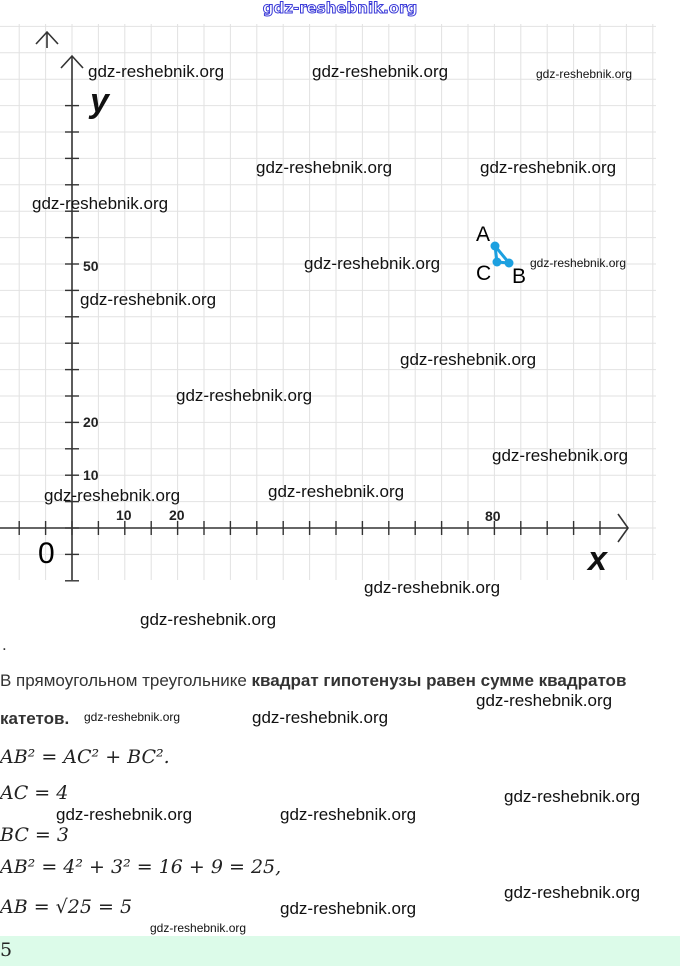 The image size is (680, 966). What do you see at coordinates (6, 950) in the screenshot?
I see `answer-value: 5` at bounding box center [6, 950].